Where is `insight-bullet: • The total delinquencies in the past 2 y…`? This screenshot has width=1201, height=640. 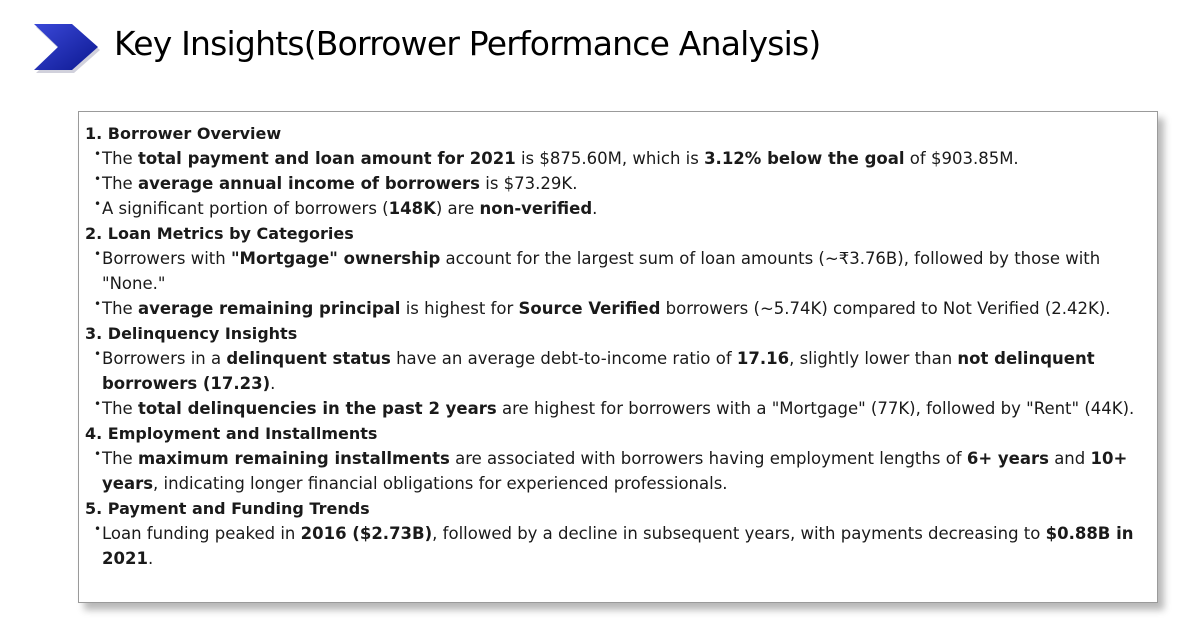
insight-bullet: • The total delinquencies in the past 2 y… is located at coordinates (611, 408).